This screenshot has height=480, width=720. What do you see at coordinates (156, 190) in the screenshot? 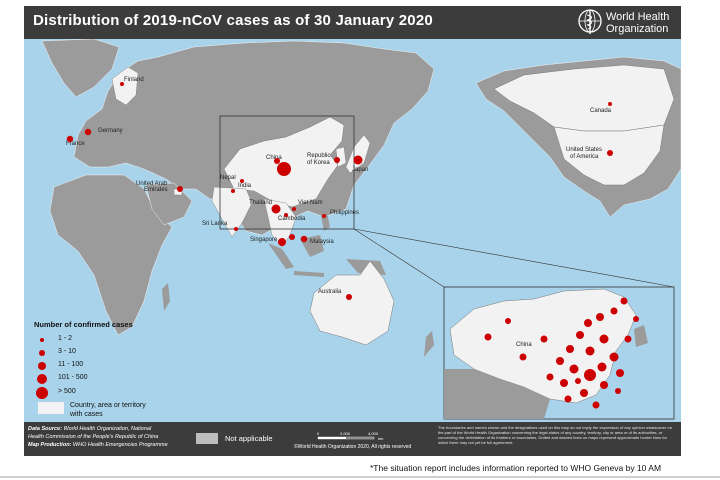
I see `label-uae-line2: Emirates` at bounding box center [156, 190].